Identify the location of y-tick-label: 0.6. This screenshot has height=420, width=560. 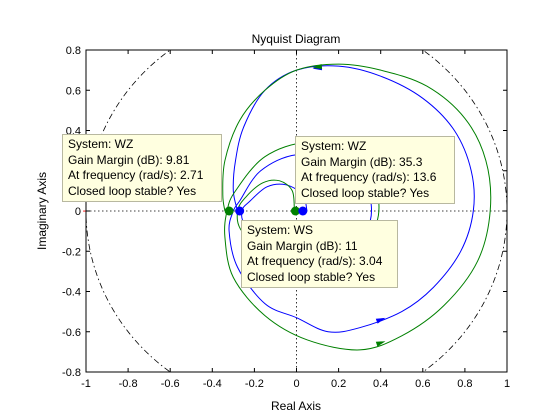
(73, 91).